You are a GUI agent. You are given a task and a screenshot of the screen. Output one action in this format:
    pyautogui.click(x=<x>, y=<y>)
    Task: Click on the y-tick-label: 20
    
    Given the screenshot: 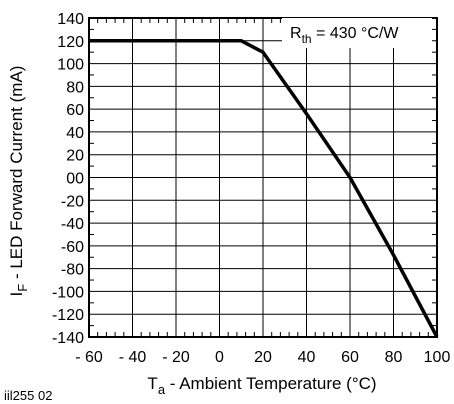 What is the action you would take?
    pyautogui.click(x=75, y=156)
    